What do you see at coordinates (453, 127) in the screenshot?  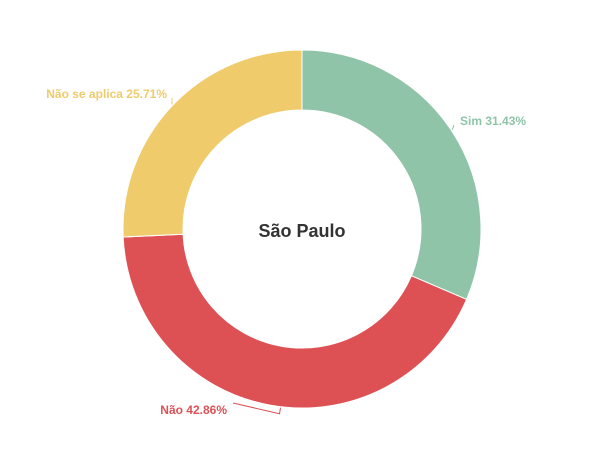 I see `leader-line-sim` at bounding box center [453, 127].